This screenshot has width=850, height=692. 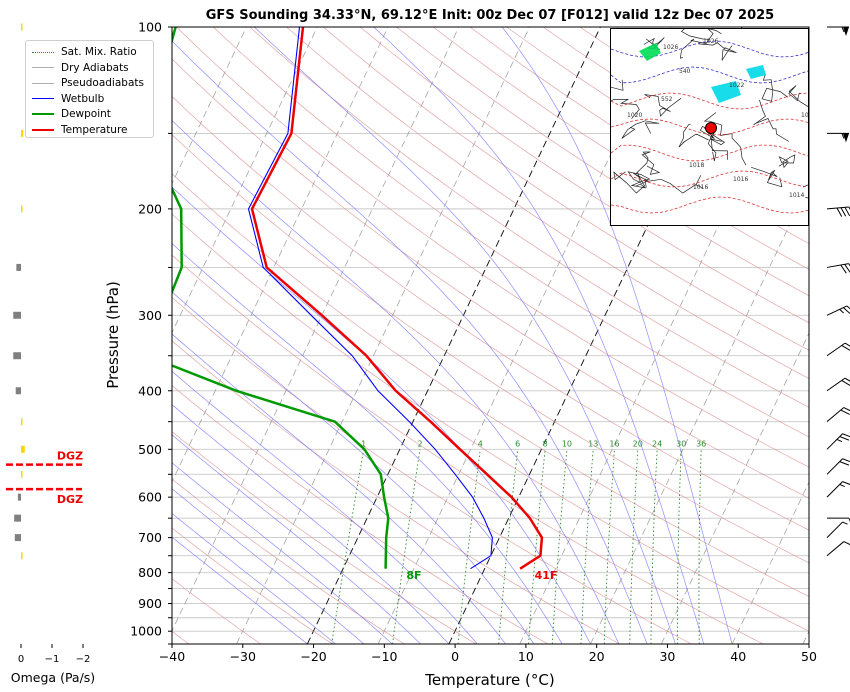 I want to click on legend-item: Wetbulb, so click(x=68, y=99).